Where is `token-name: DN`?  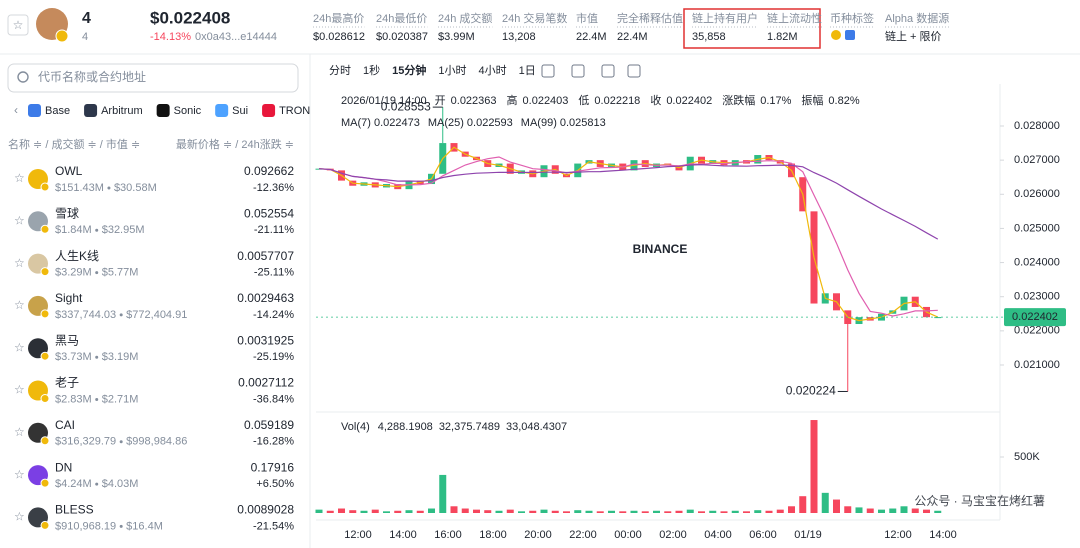 token-name: DN is located at coordinates (63, 467).